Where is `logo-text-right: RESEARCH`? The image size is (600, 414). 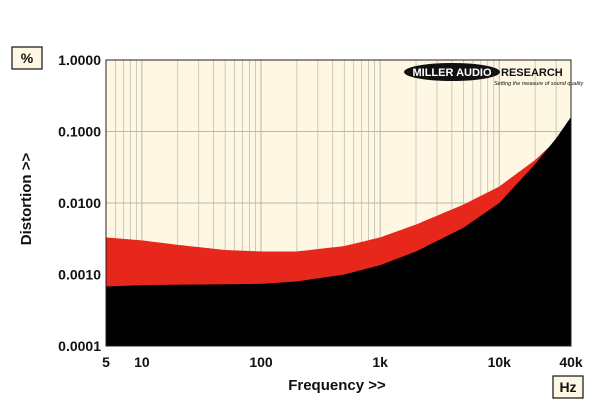
logo-text-right: RESEARCH is located at coordinates (532, 73).